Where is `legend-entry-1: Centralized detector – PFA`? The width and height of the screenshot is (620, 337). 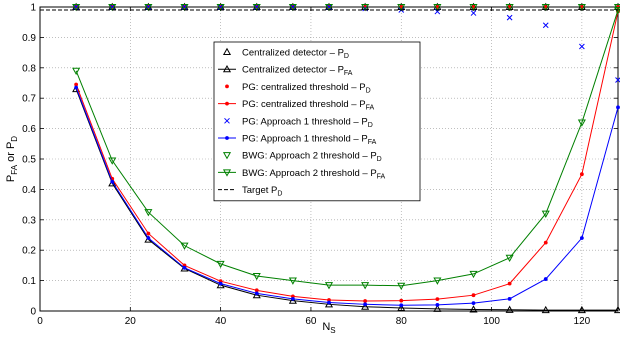 legend-entry-1: Centralized detector – PFA is located at coordinates (285, 71).